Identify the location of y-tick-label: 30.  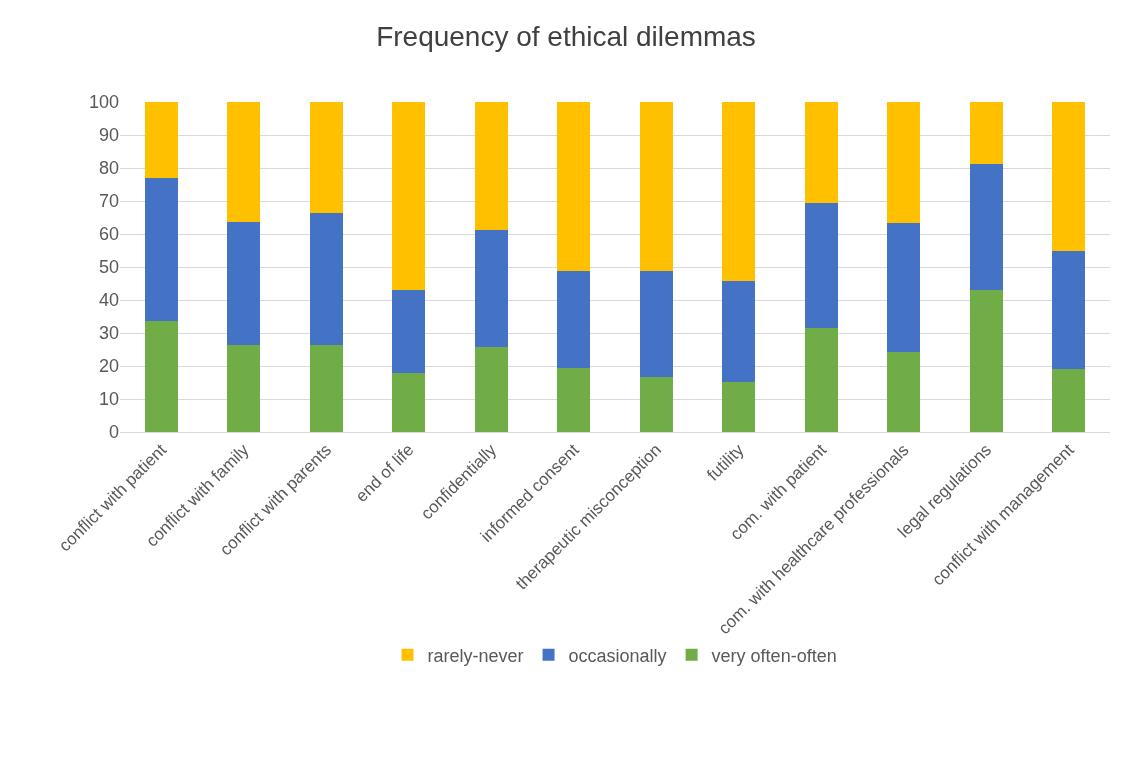
(108, 333).